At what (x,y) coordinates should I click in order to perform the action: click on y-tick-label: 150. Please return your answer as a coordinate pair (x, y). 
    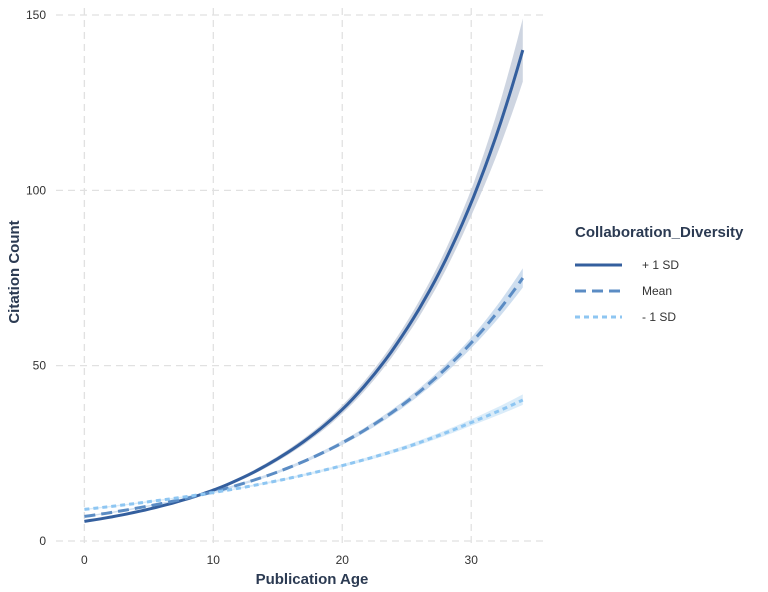
    Looking at the image, I should click on (36, 15).